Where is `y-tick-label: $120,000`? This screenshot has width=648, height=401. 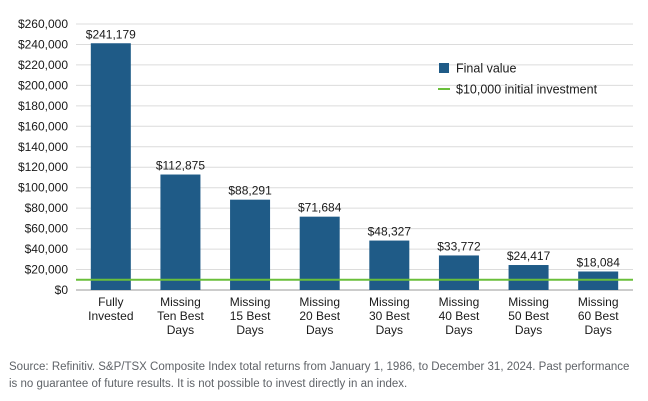 y-tick-label: $120,000 is located at coordinates (43, 167).